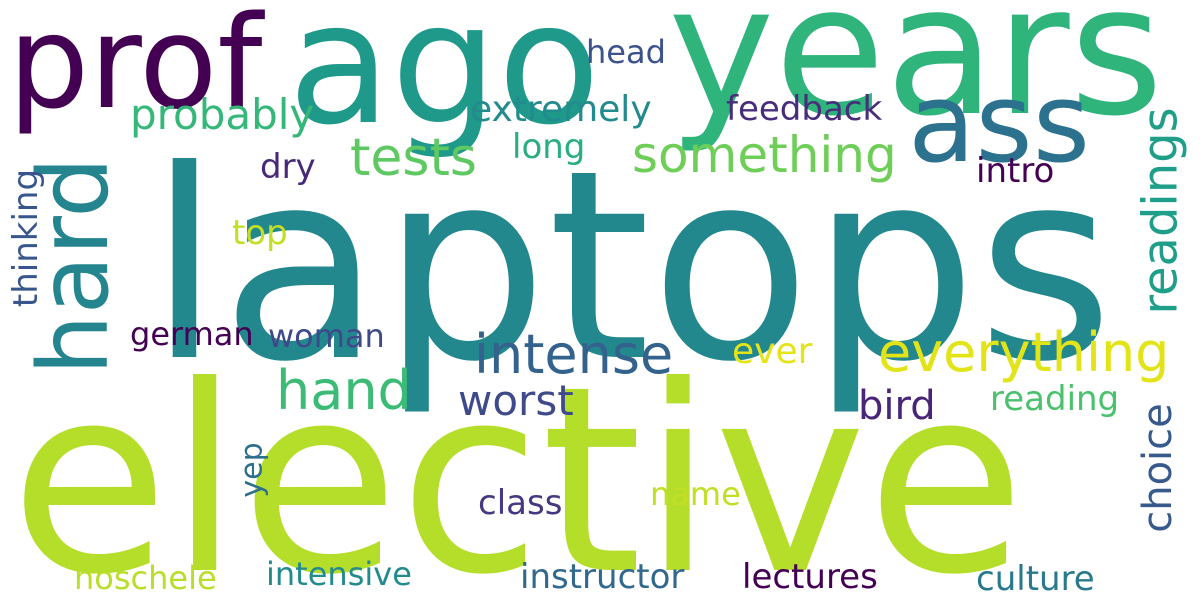  What do you see at coordinates (1157, 468) in the screenshot?
I see `word-choice: choice` at bounding box center [1157, 468].